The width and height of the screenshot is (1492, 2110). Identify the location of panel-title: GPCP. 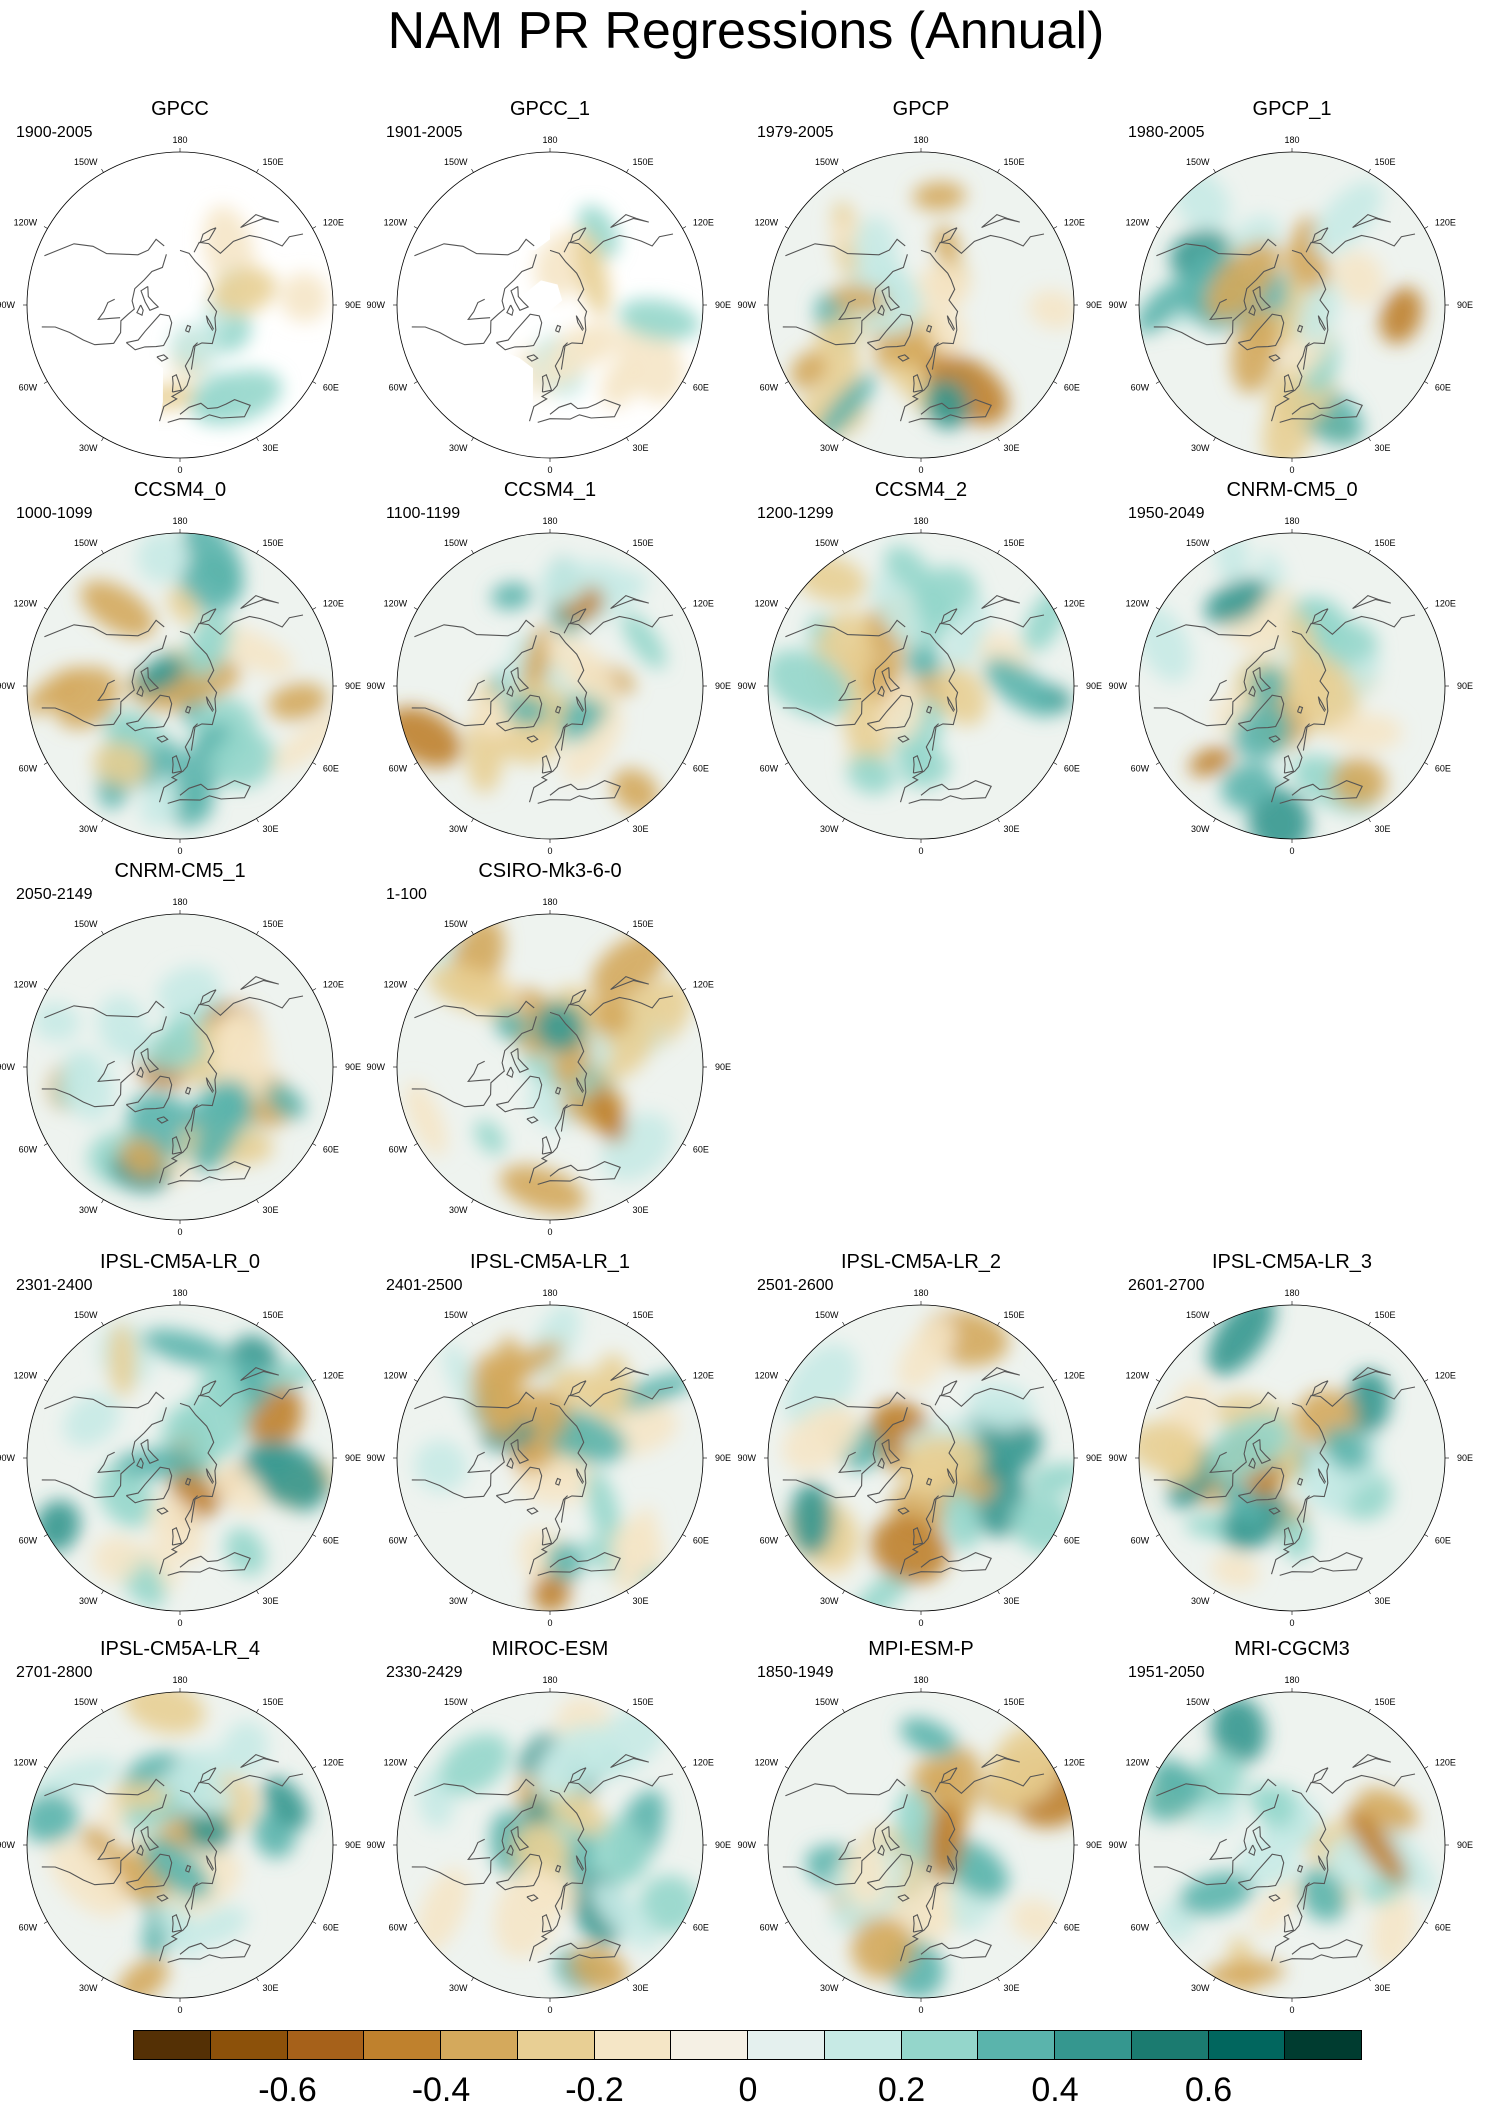
(921, 109).